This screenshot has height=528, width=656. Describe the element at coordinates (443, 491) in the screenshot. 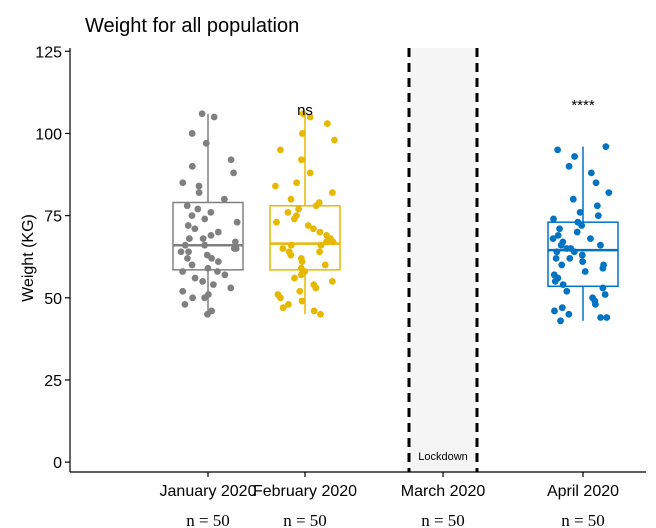

I see `x-tick-label: March 2020` at that location.